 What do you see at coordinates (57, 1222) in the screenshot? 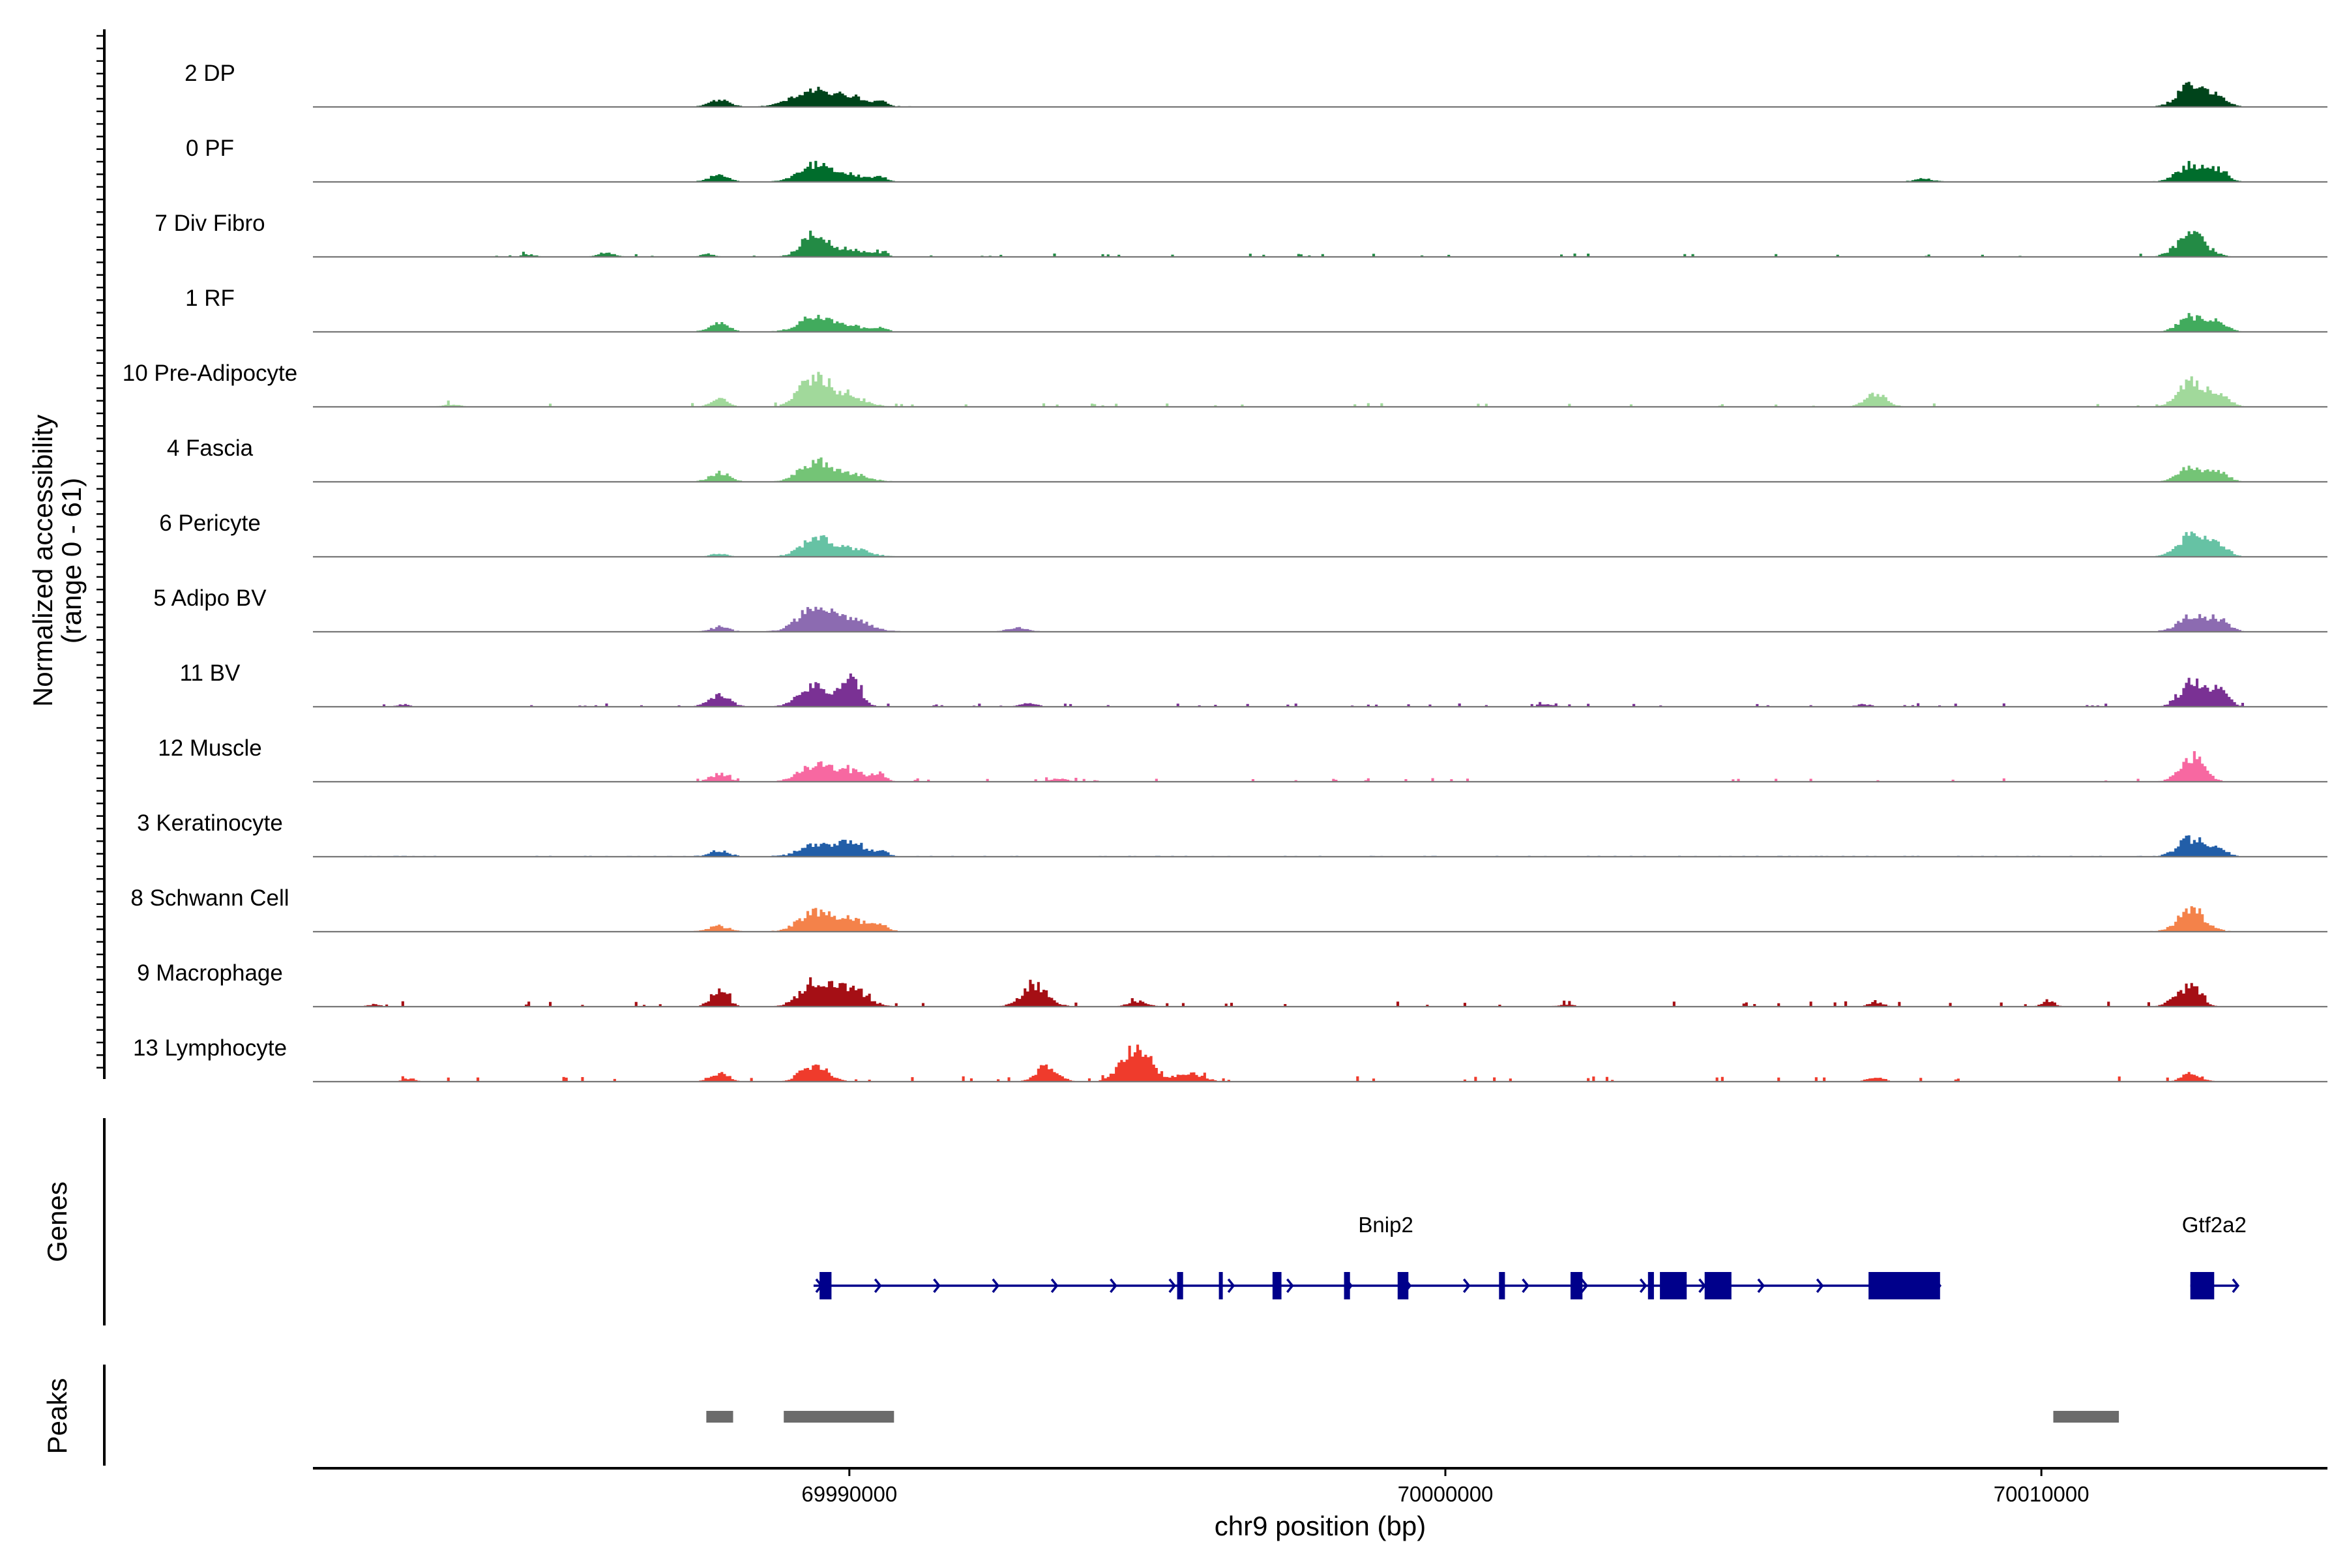
I see `genes-panel-label: Genes` at bounding box center [57, 1222].